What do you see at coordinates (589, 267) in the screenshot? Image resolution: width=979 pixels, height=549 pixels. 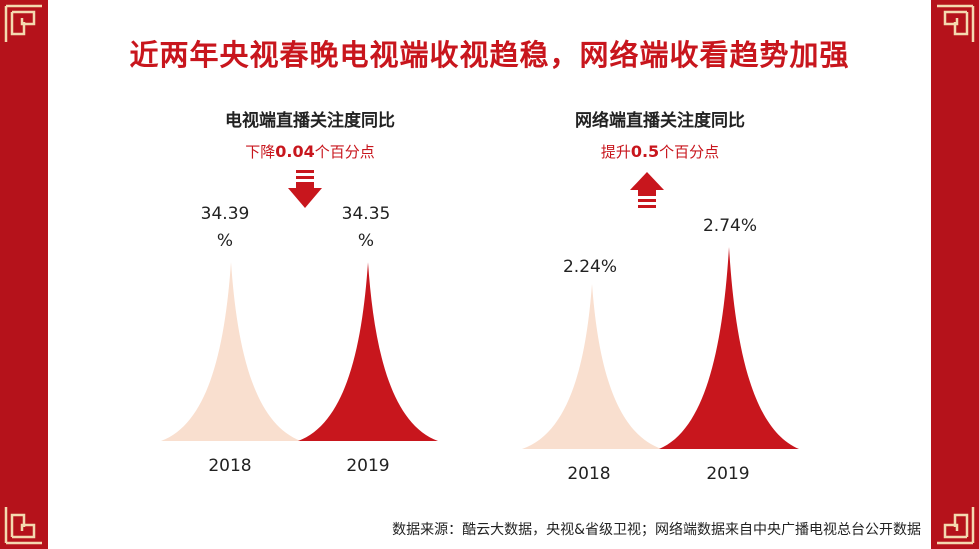 I see `data-label-web-2018: 2.24%` at bounding box center [589, 267].